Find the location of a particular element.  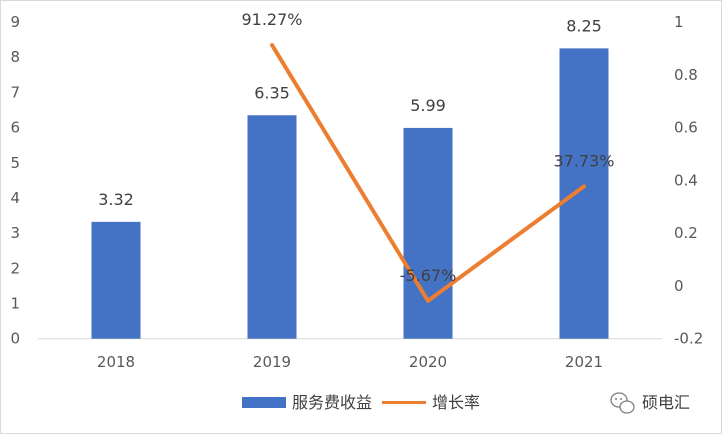

legend: 服务费收益 增长率 is located at coordinates (361, 402).